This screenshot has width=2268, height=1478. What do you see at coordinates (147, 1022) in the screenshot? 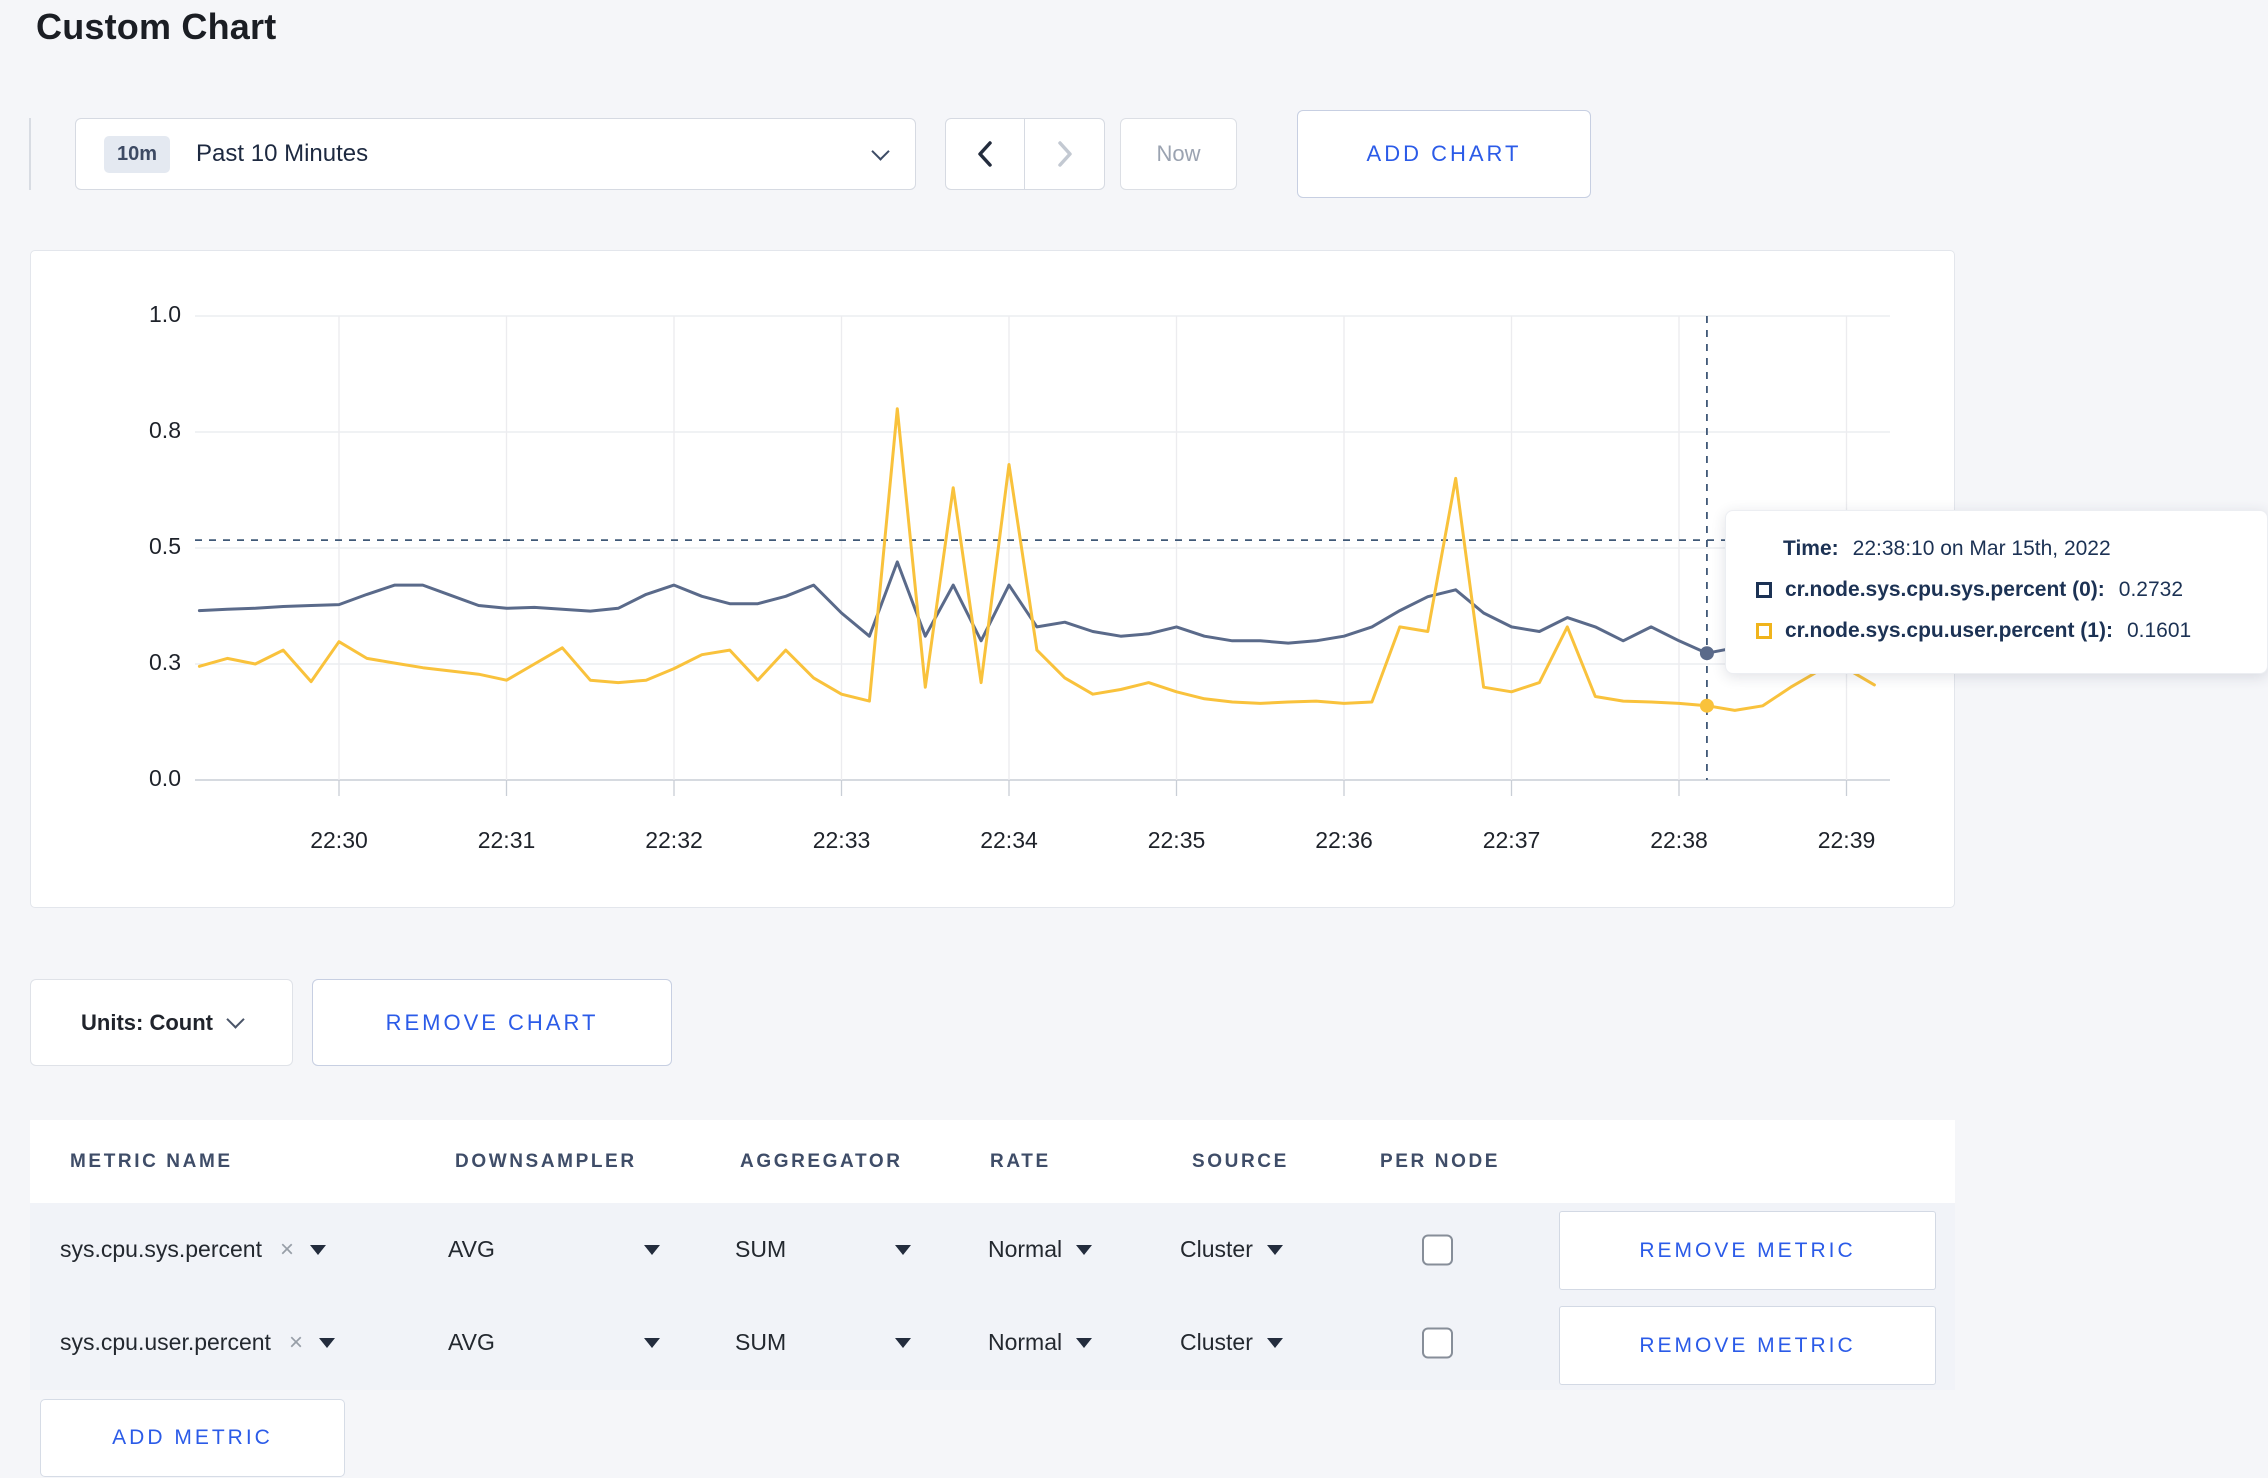
I see `units-label: Units: Count` at bounding box center [147, 1022].